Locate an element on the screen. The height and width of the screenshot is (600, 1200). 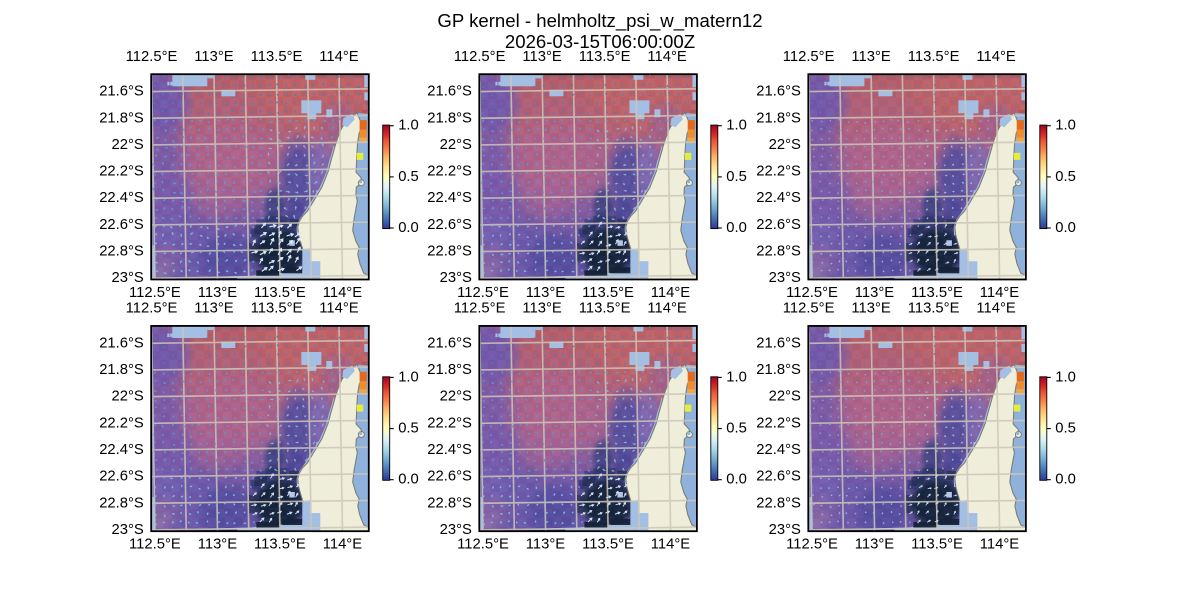
svg-text:GP kernel - helmholtz_psi_w_ma: GP kernel - helmholtz_psi_w_matern12 is located at coordinates (599, 21).